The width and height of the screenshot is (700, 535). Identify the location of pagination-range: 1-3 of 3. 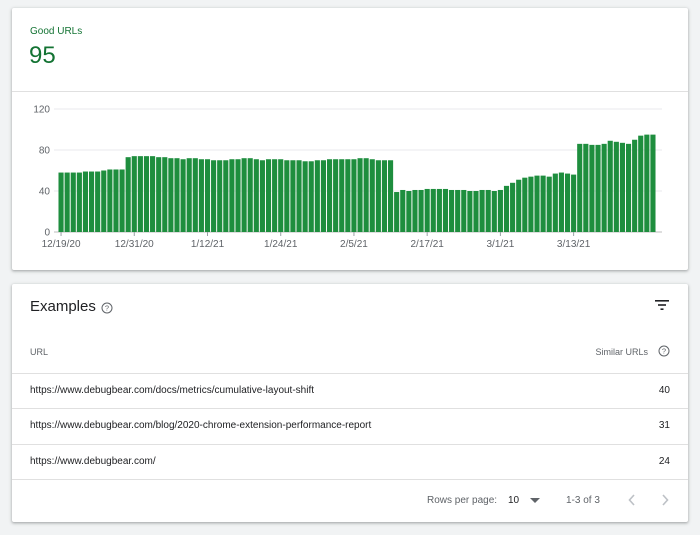
(583, 500).